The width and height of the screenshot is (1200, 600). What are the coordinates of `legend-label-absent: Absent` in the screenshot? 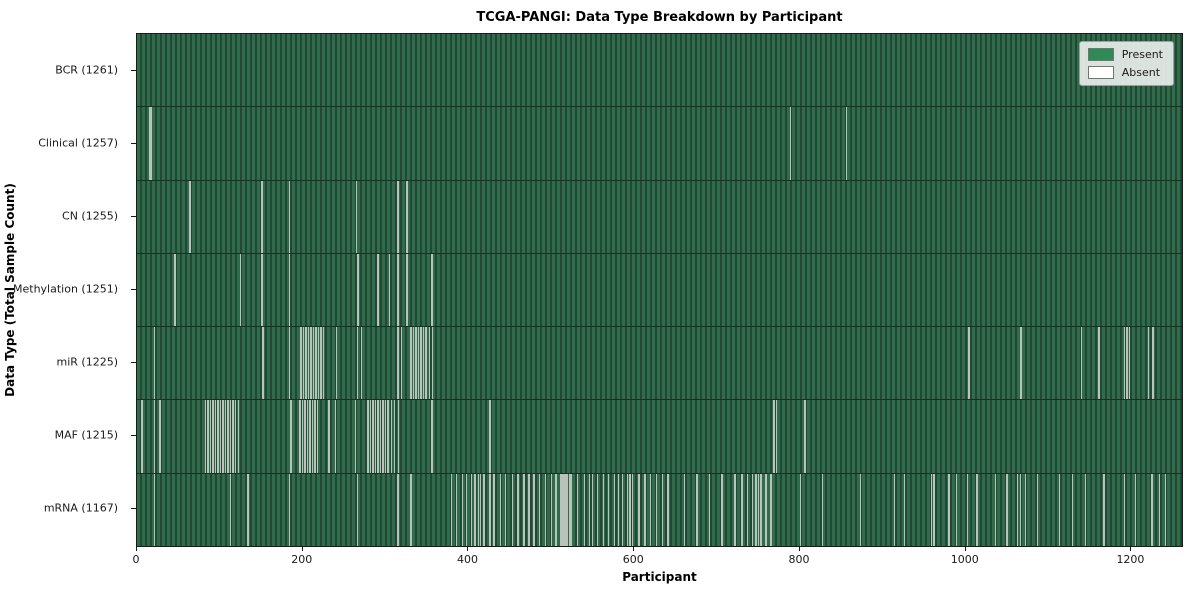 It's located at (1141, 72).